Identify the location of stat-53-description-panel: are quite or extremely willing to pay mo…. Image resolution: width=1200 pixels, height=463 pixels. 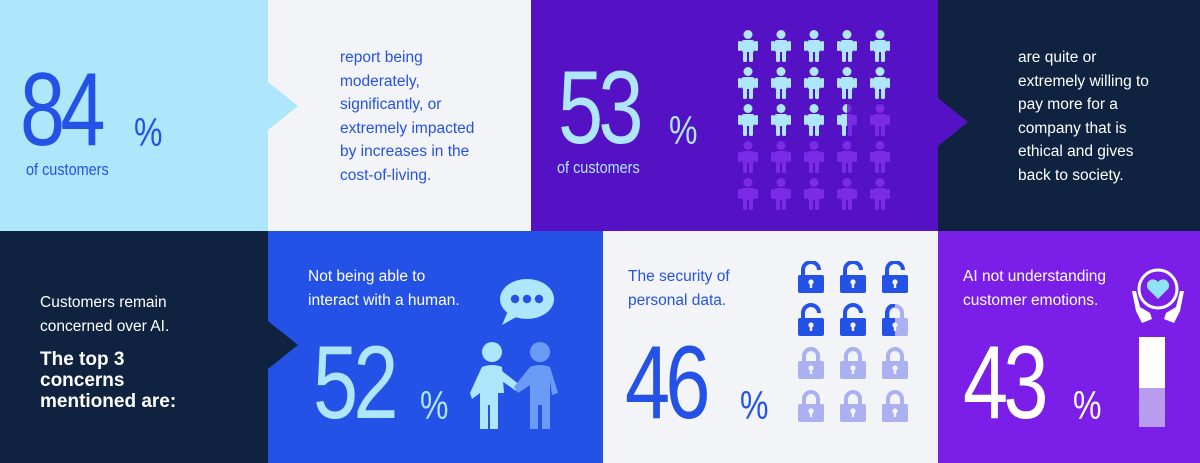
(1069, 115).